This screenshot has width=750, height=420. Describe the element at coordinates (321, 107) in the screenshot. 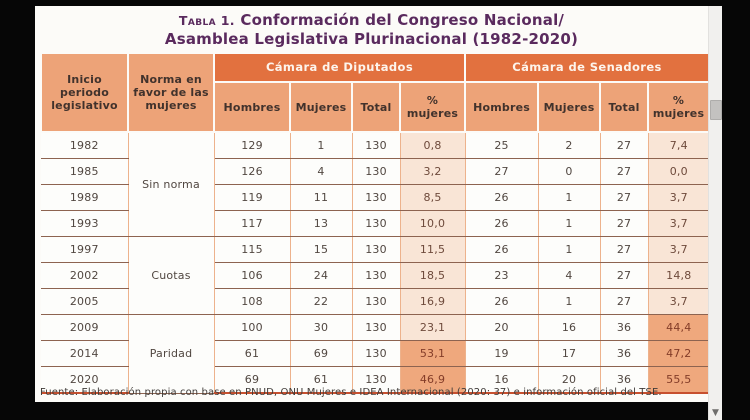

I see `header-dip-mujeres: Mujeres` at that location.